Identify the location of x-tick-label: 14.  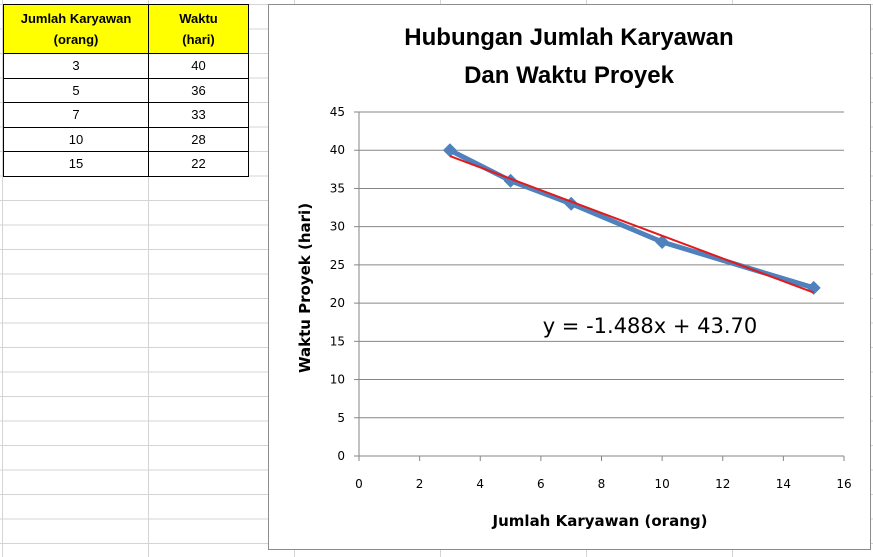
(783, 484).